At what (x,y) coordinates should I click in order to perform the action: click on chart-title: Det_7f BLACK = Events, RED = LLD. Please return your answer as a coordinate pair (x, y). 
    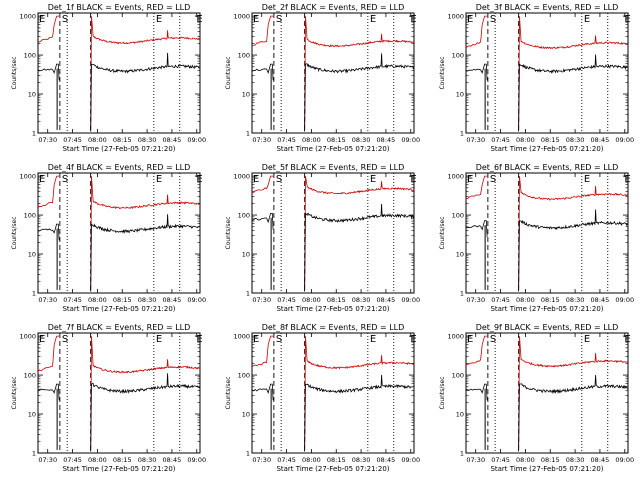
    Looking at the image, I should click on (119, 327).